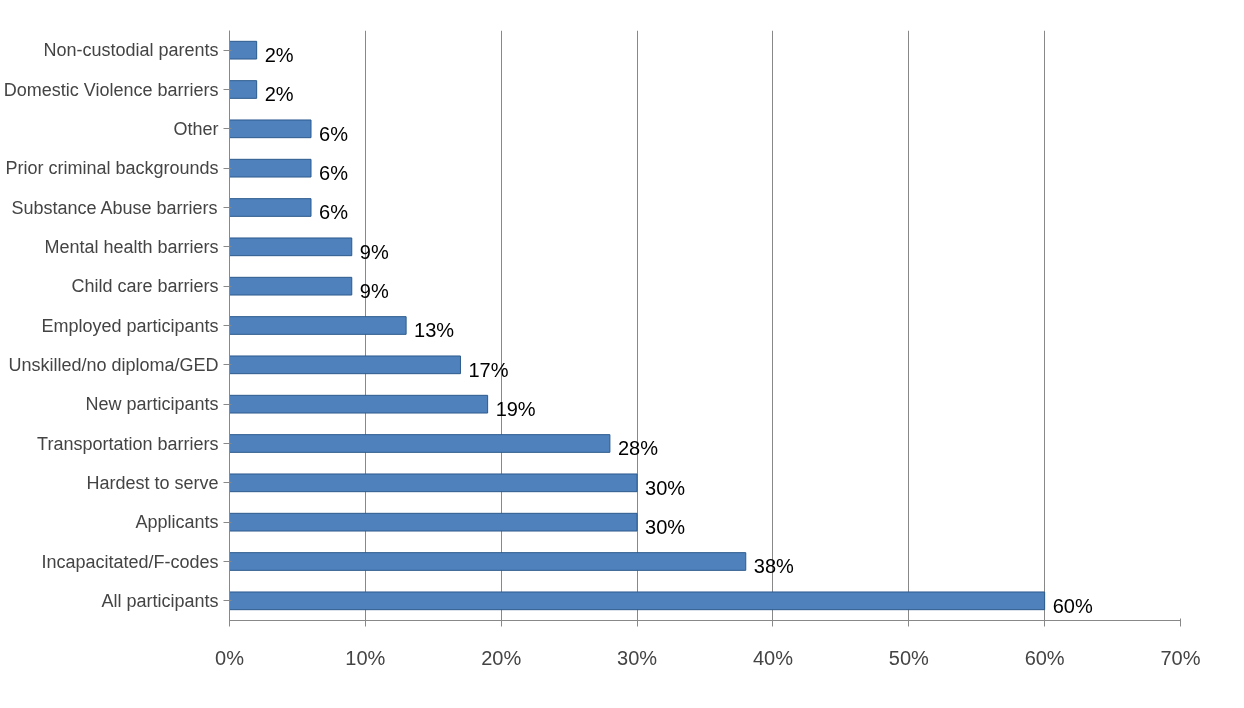 The width and height of the screenshot is (1244, 708). What do you see at coordinates (365, 657) in the screenshot?
I see `x-tick-label: 10%` at bounding box center [365, 657].